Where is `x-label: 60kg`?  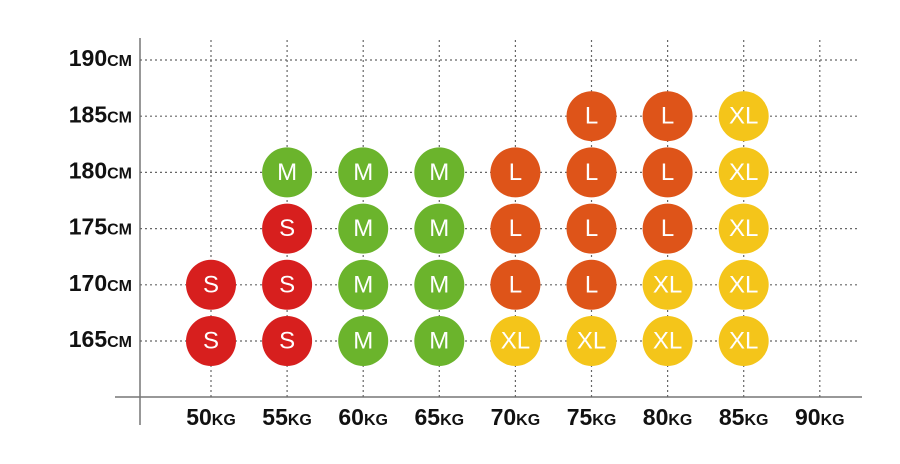 x-label: 60kg is located at coordinates (363, 417).